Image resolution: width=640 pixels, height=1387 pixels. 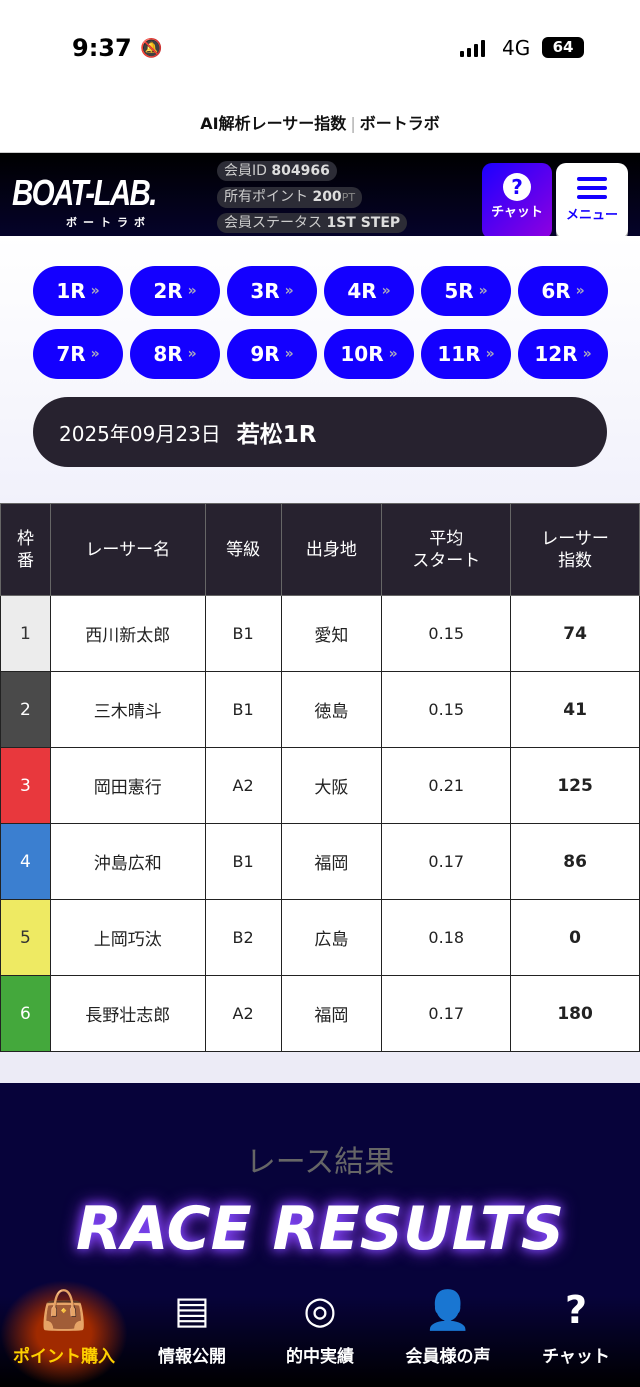 What do you see at coordinates (25, 937) in the screenshot?
I see `frame-number: 5` at bounding box center [25, 937].